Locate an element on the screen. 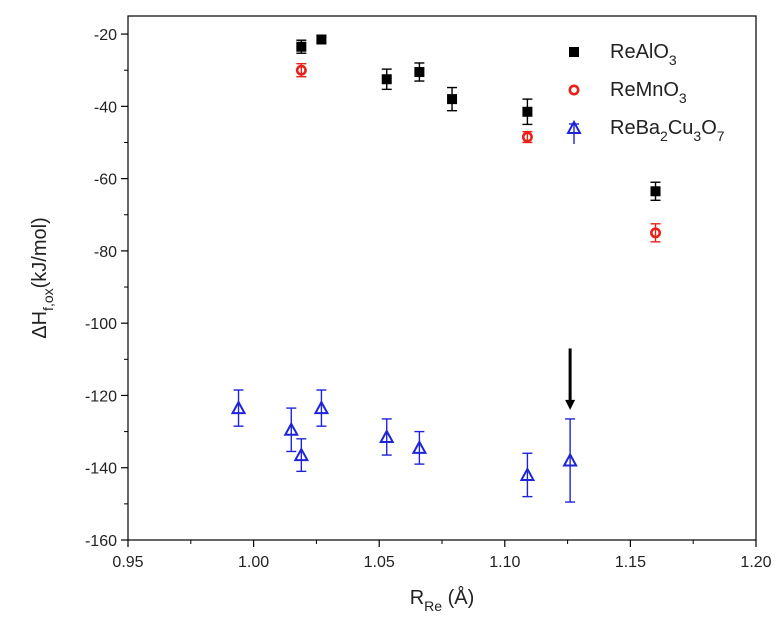 The width and height of the screenshot is (778, 626). y-tick-label: -100 is located at coordinates (101, 324).